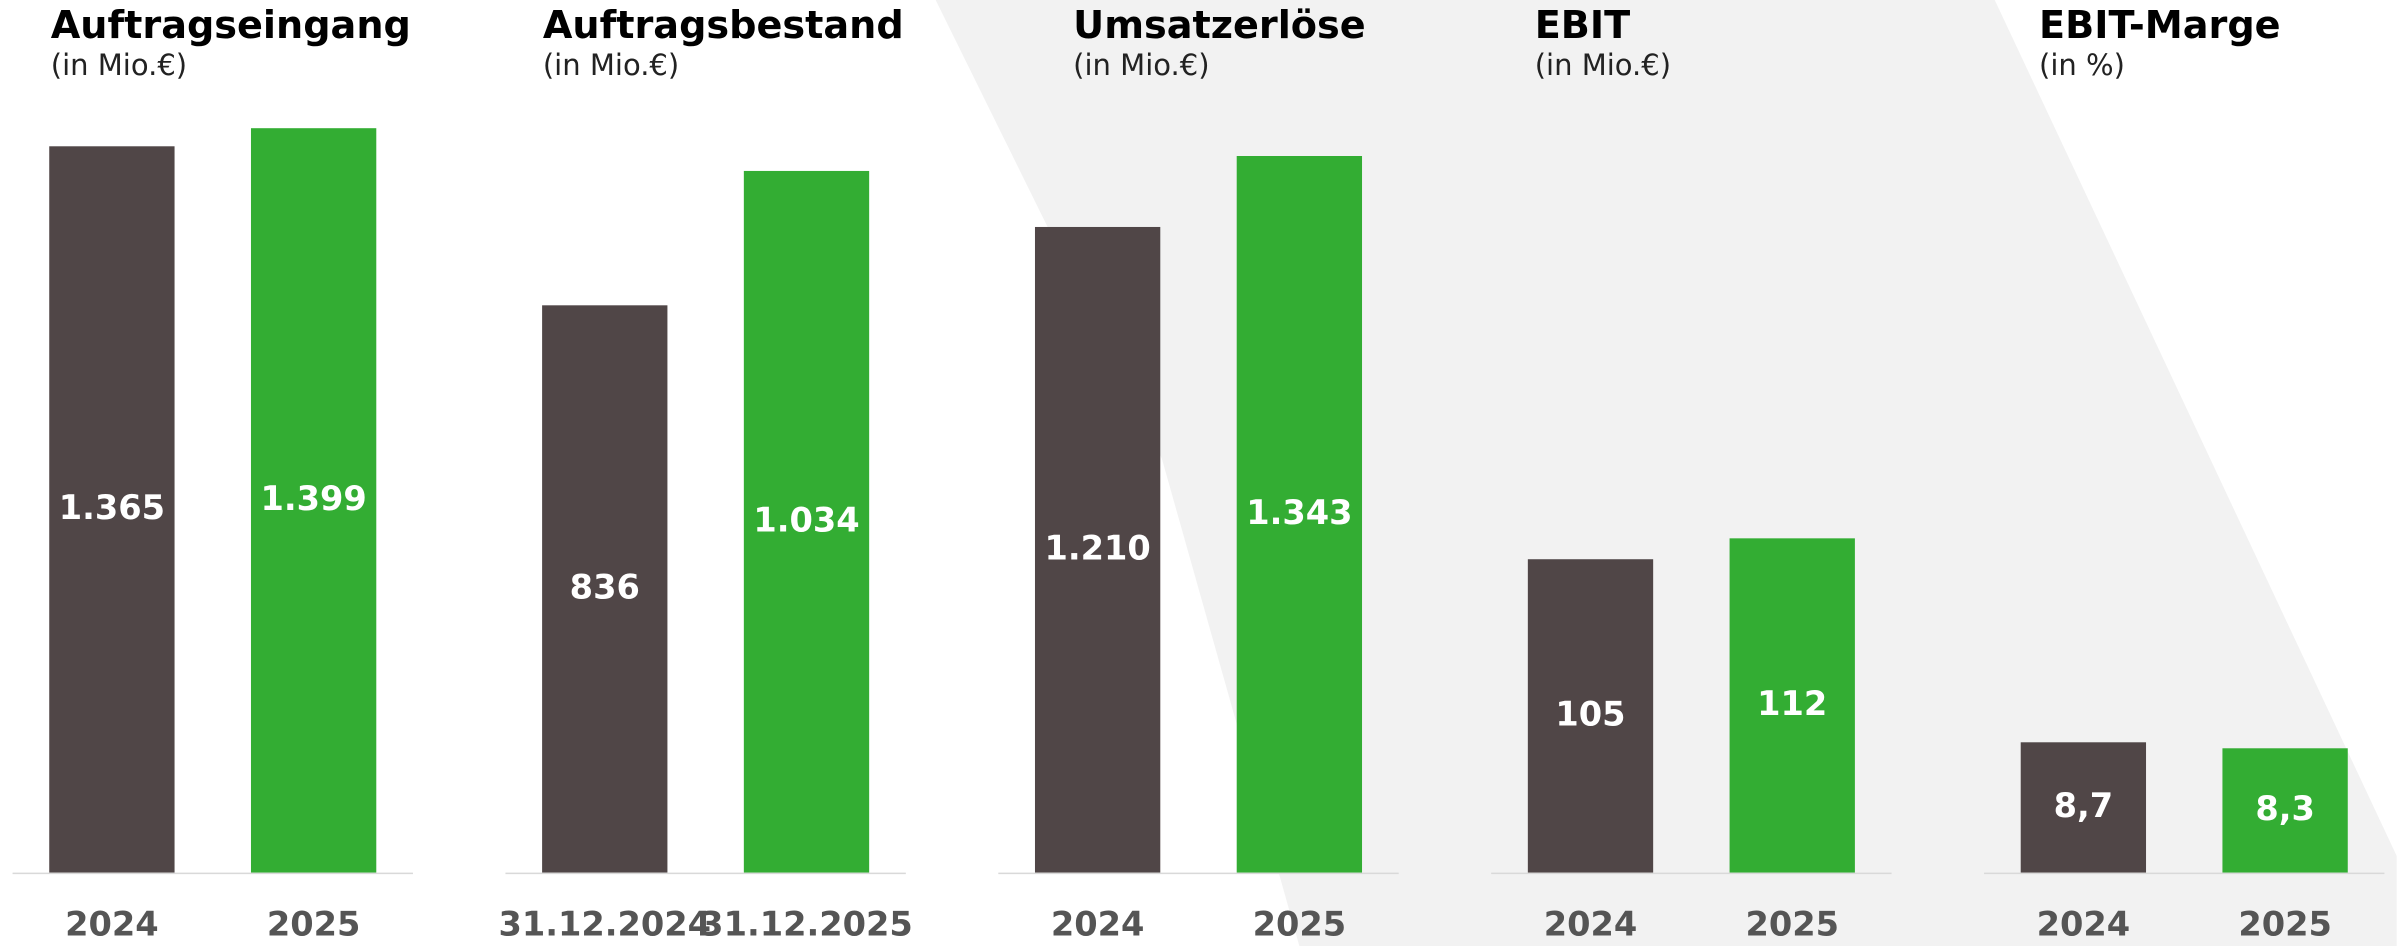 Image resolution: width=2397 pixels, height=946 pixels. I want to click on value-label: 1.210, so click(1097, 547).